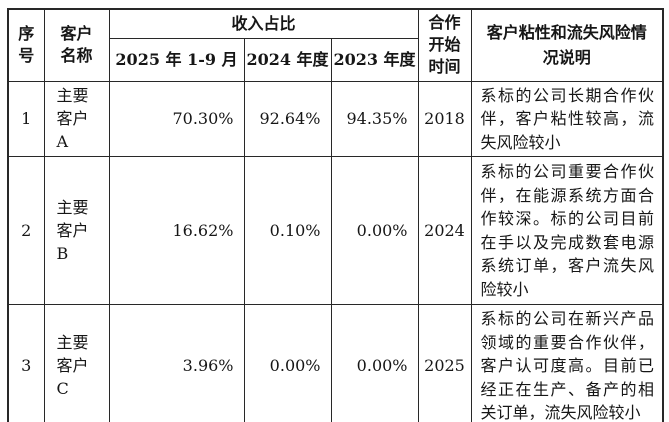 The height and width of the screenshot is (422, 669). What do you see at coordinates (176, 59) in the screenshot?
I see `header-period-2025: 2025 年 1-9 月` at bounding box center [176, 59].